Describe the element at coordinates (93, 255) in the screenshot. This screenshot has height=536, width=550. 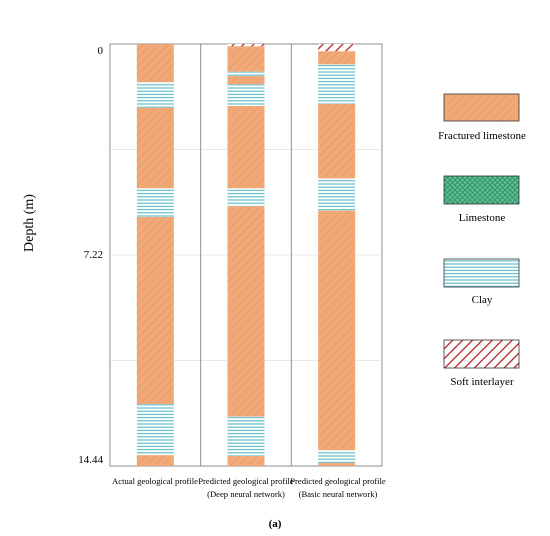
I see `y-tick-label: 7.22` at that location.